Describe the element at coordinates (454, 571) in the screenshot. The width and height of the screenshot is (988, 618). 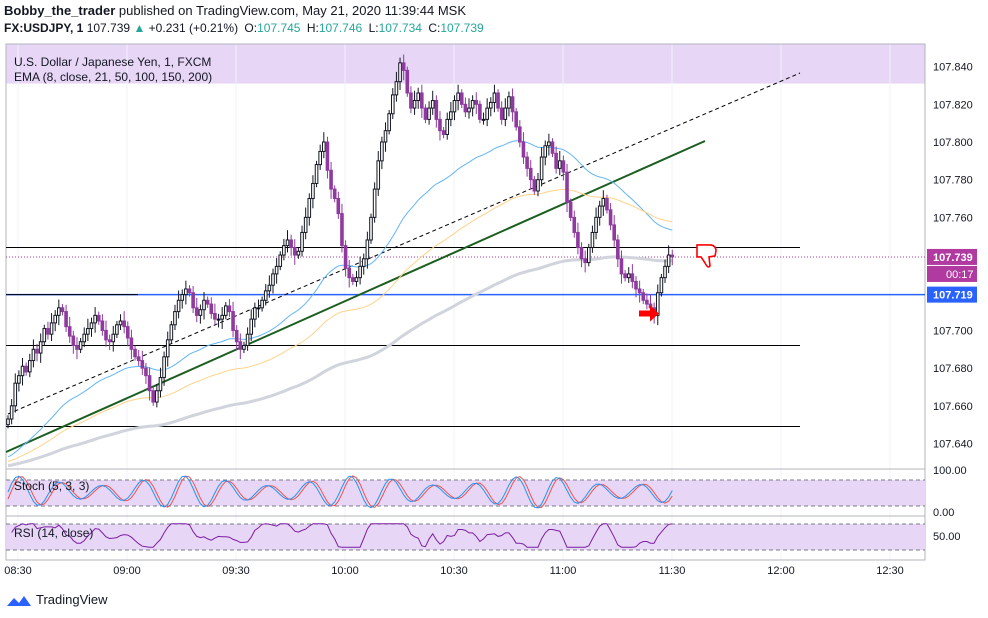
I see `x-tick-label: 10:30` at that location.